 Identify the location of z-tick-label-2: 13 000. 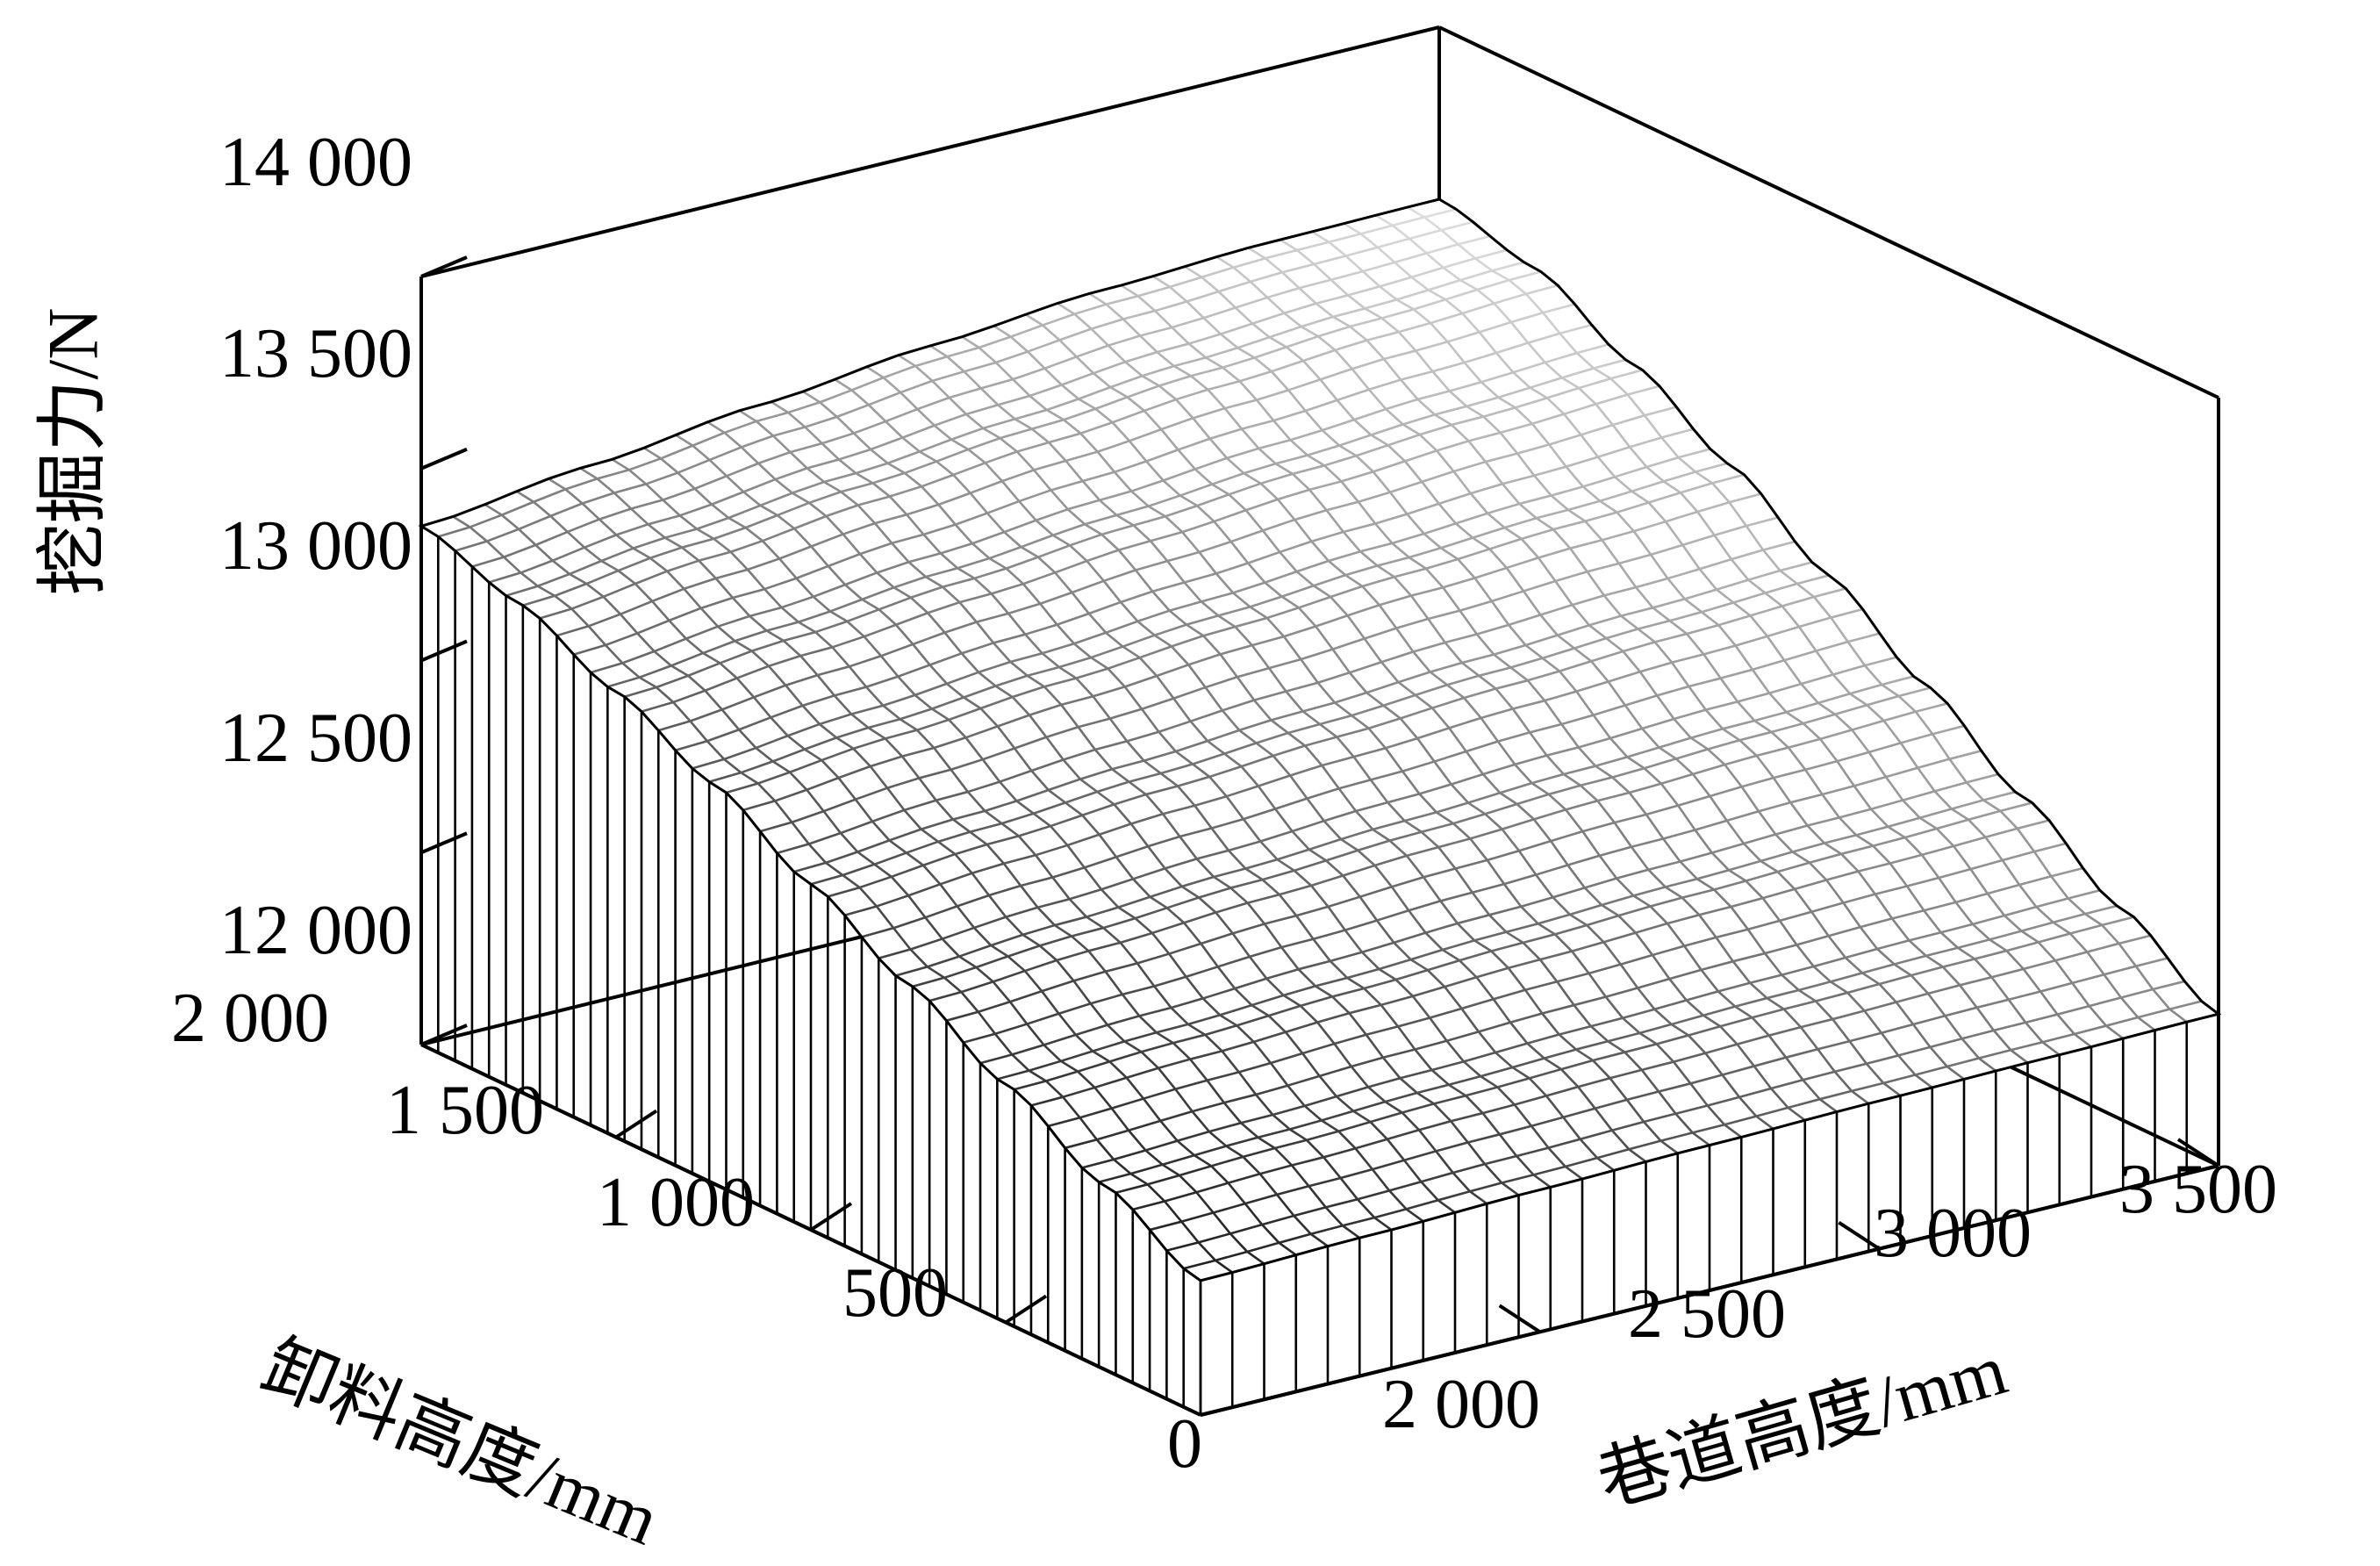
(315, 546).